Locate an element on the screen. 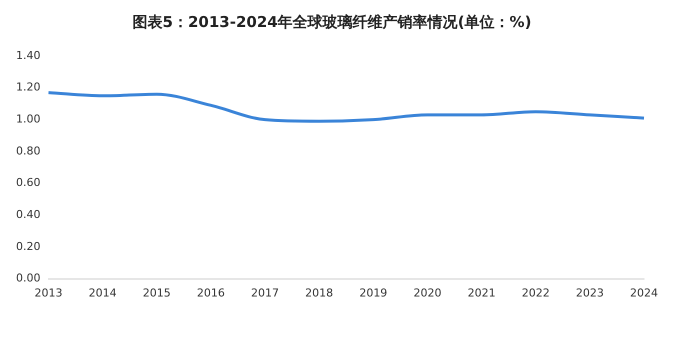 Image resolution: width=674 pixels, height=342 pixels. x-tick-label: 2017 is located at coordinates (265, 293).